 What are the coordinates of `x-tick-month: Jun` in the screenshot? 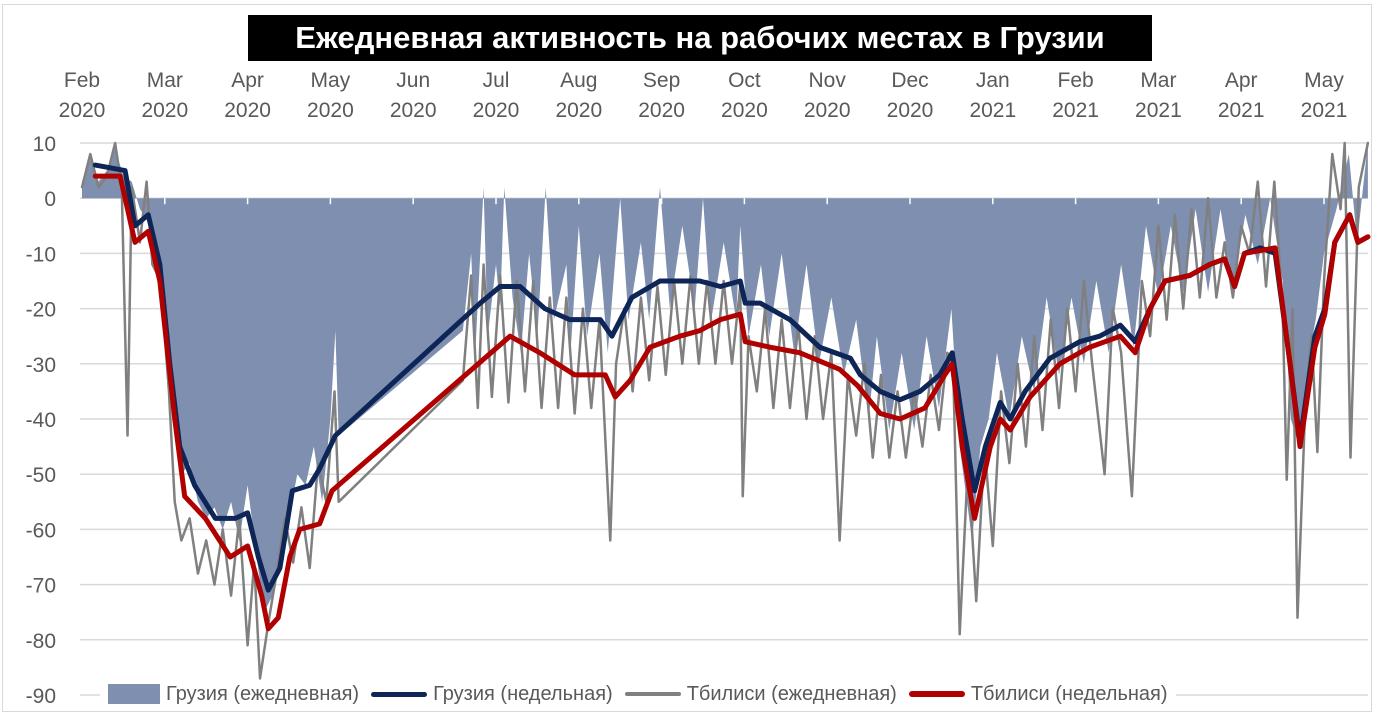 It's located at (413, 80).